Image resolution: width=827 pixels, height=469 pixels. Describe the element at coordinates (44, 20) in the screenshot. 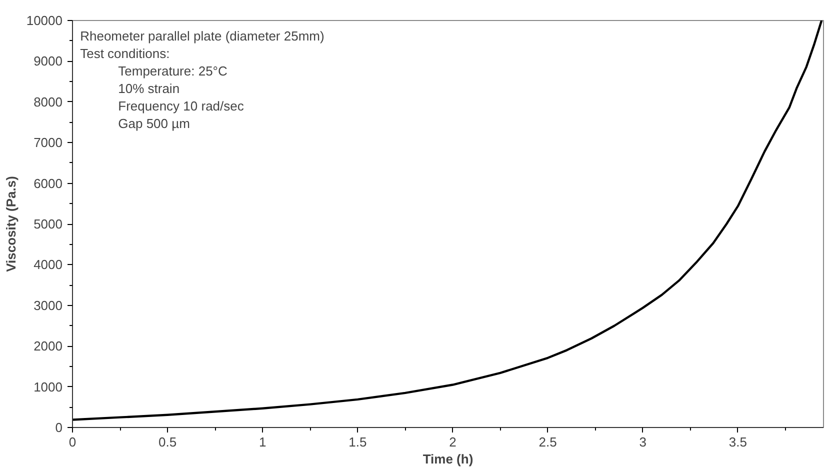

I see `y-tick-label: 10000` at that location.